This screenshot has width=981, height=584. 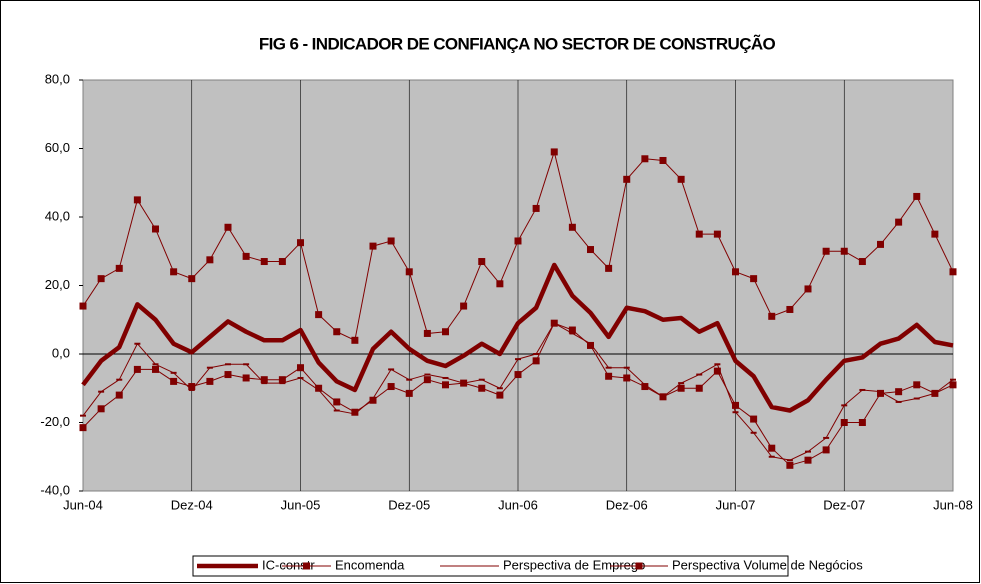 I want to click on x-tick-label: Jun-07, so click(x=736, y=504).